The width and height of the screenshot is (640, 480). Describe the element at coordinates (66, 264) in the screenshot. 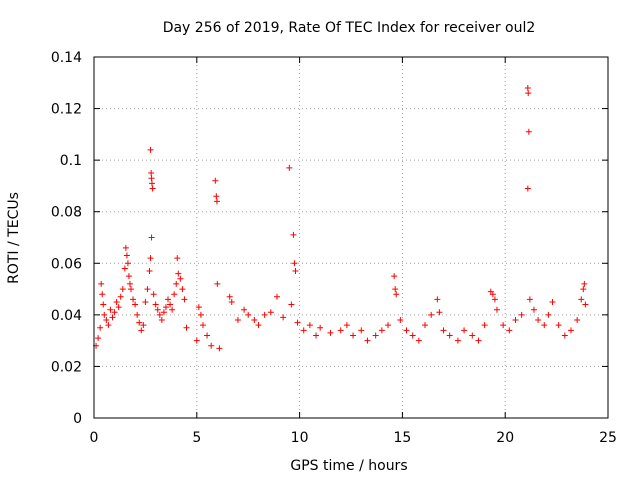

I see `y-tick-label: 0.06` at that location.